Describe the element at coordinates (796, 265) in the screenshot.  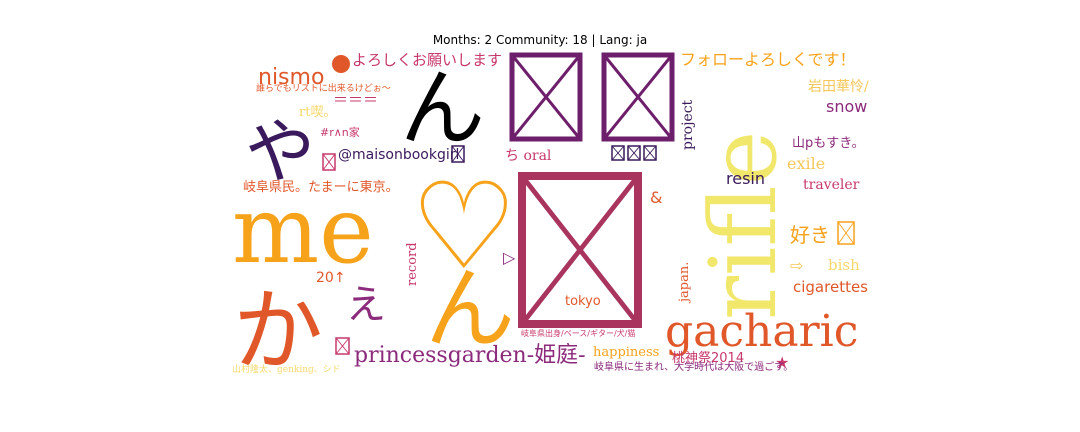
I see `word-37: ⇨` at that location.